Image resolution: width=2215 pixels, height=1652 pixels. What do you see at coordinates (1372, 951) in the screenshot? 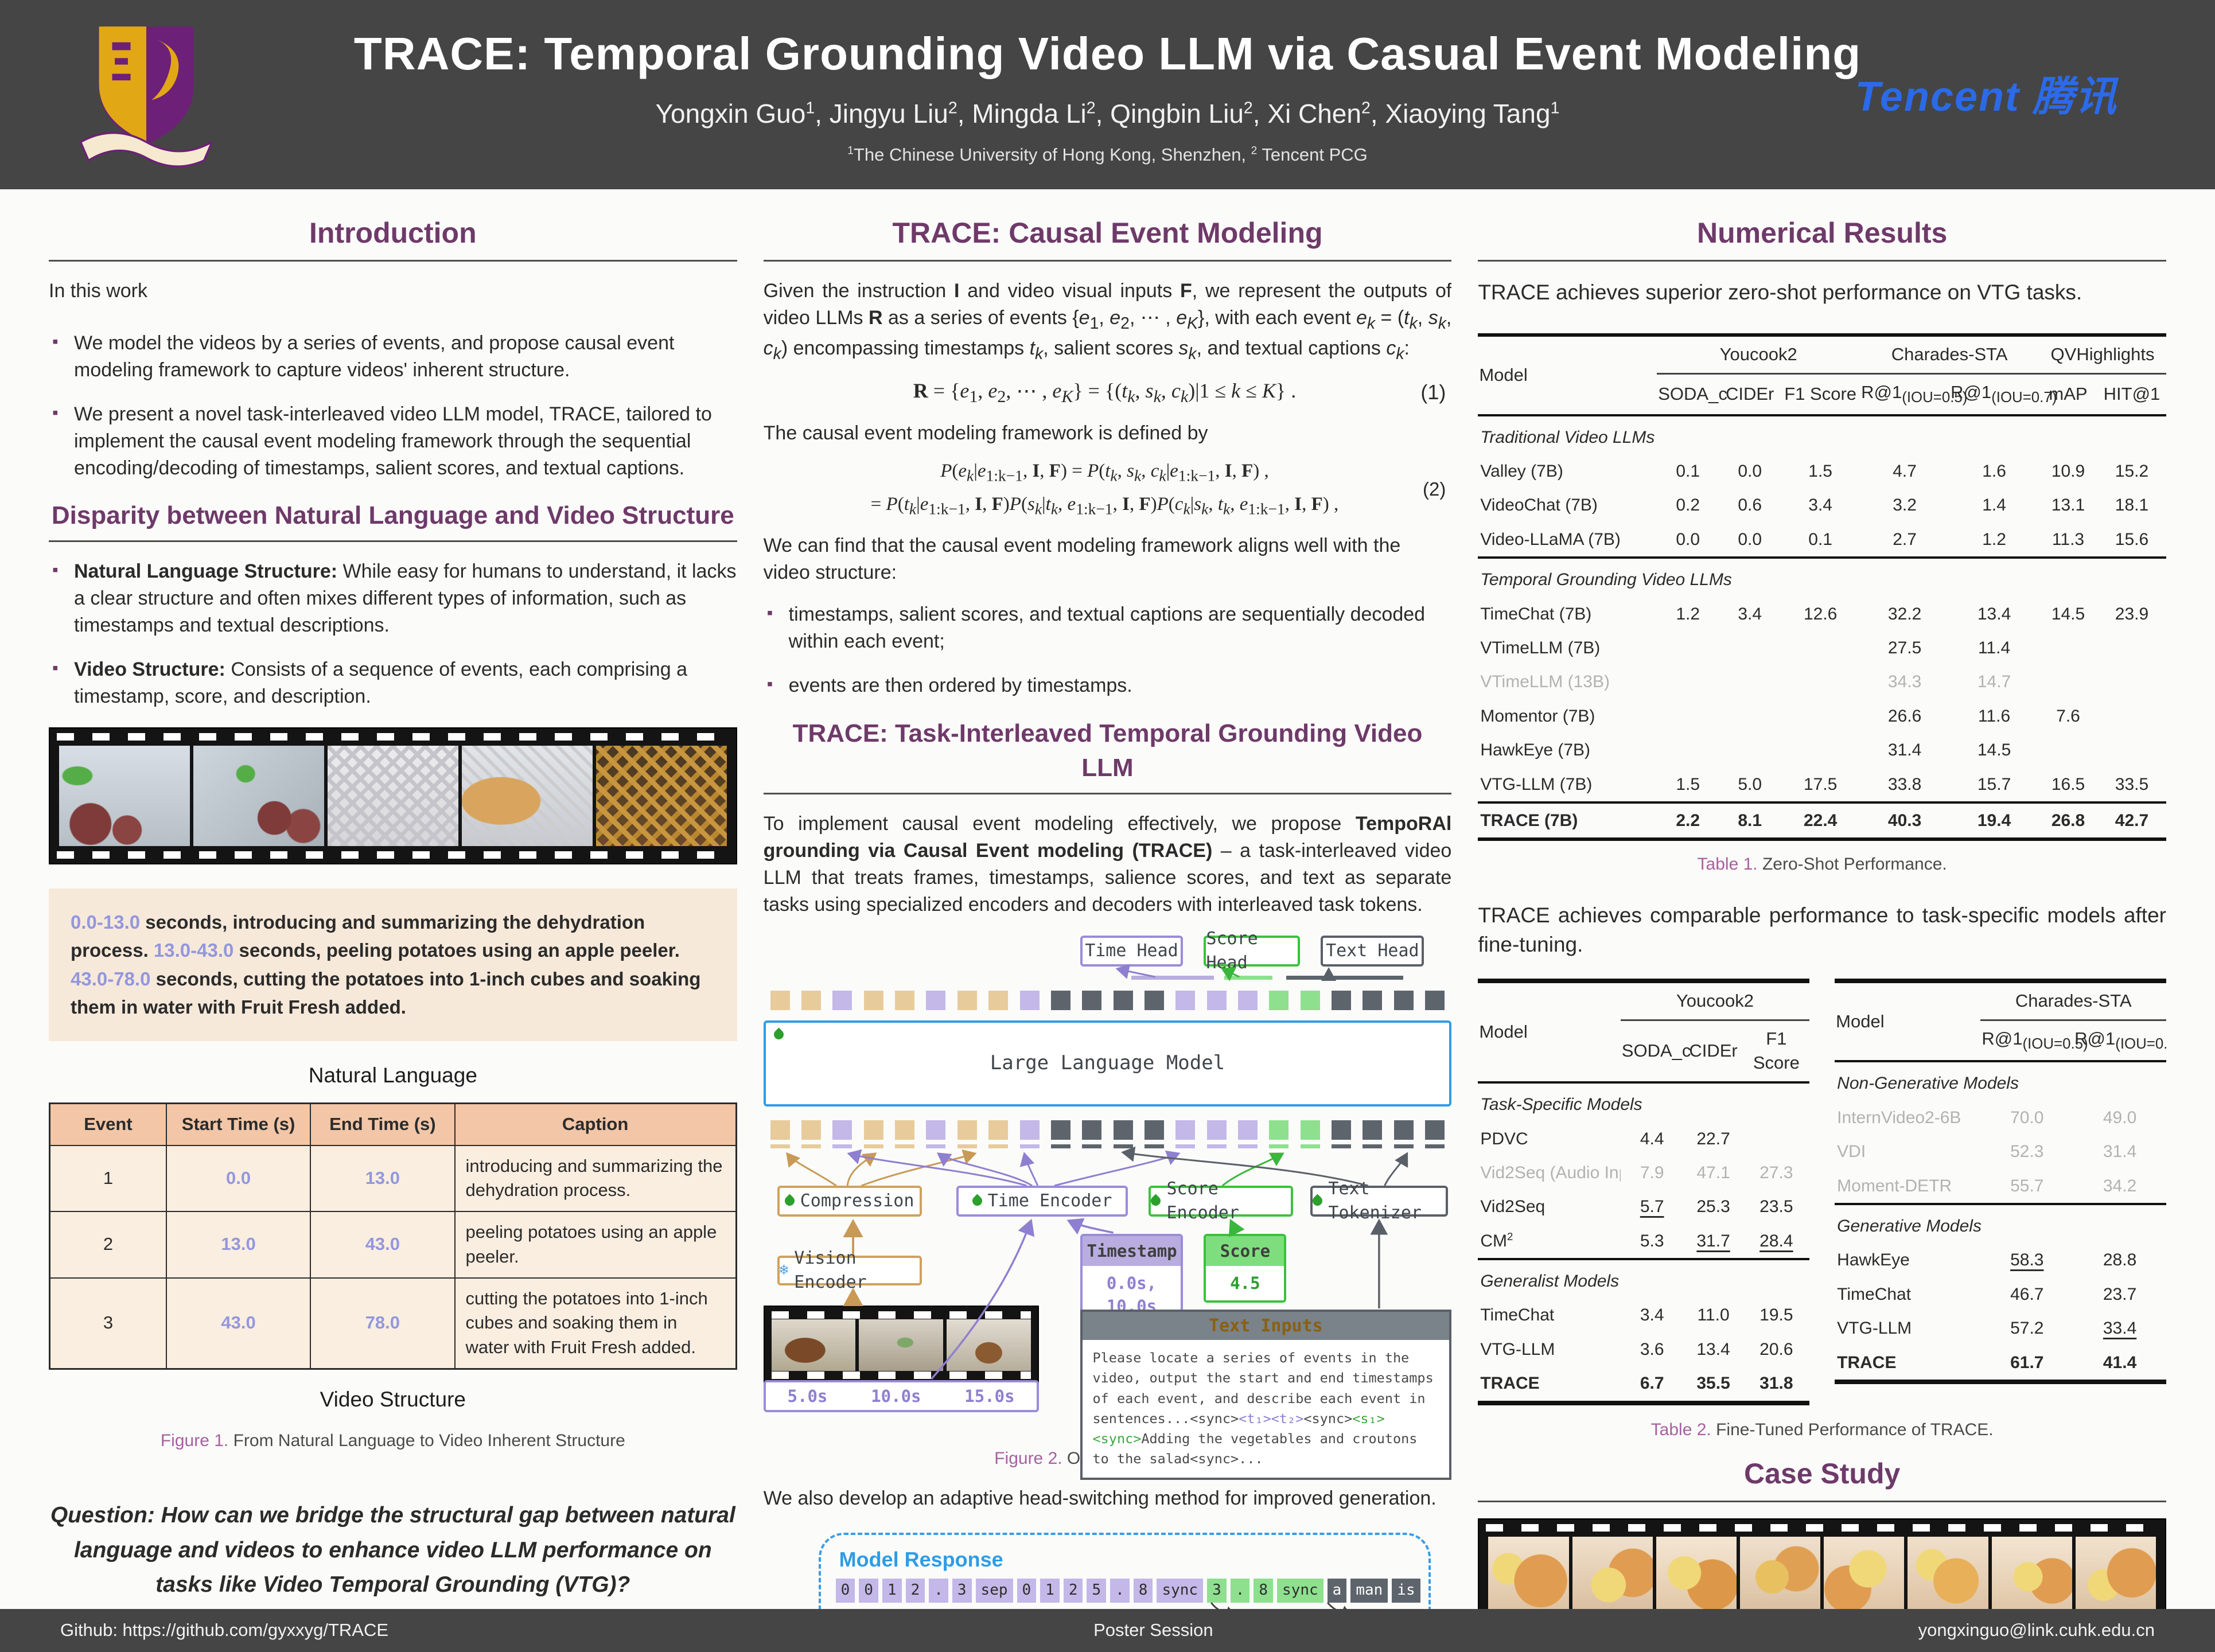
I see `text-head-box: Text Head` at bounding box center [1372, 951].